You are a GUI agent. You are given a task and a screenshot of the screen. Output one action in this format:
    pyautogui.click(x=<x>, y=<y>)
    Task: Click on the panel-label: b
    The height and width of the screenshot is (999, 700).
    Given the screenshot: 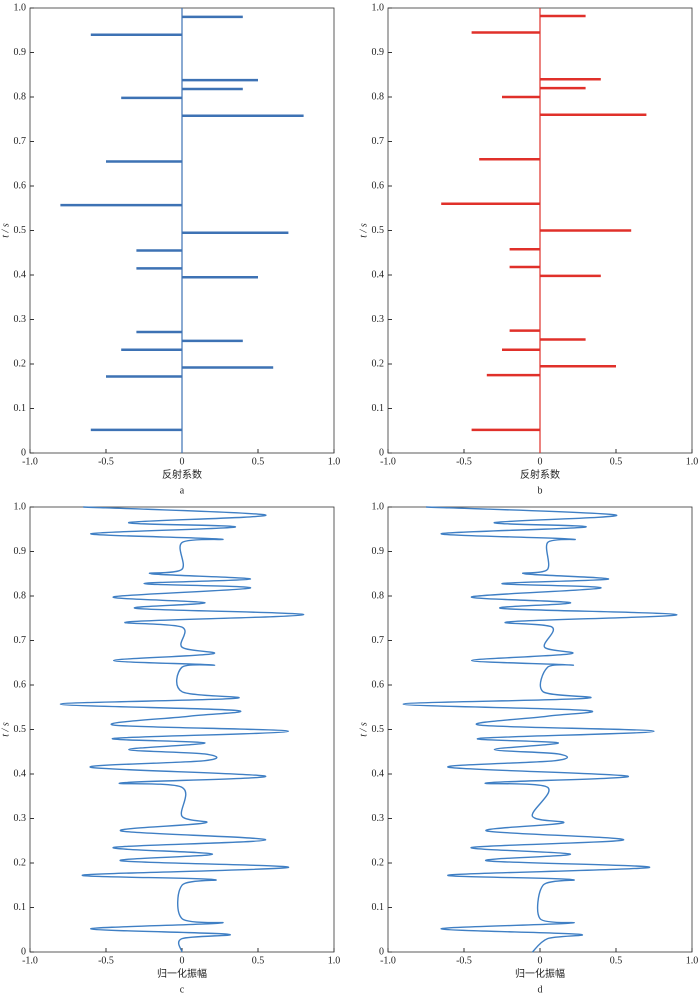 What is the action you would take?
    pyautogui.click(x=540, y=490)
    